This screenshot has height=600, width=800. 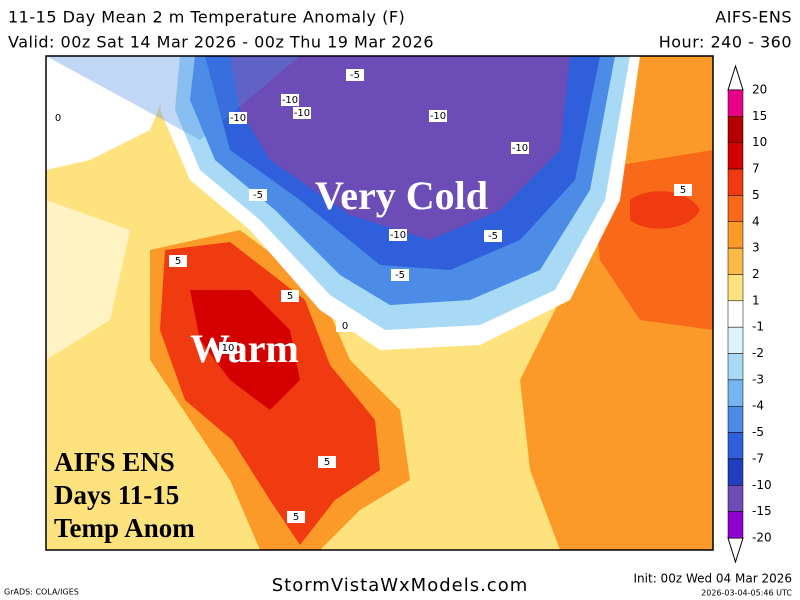 I want to click on colorbar-label: -7, so click(x=758, y=458).